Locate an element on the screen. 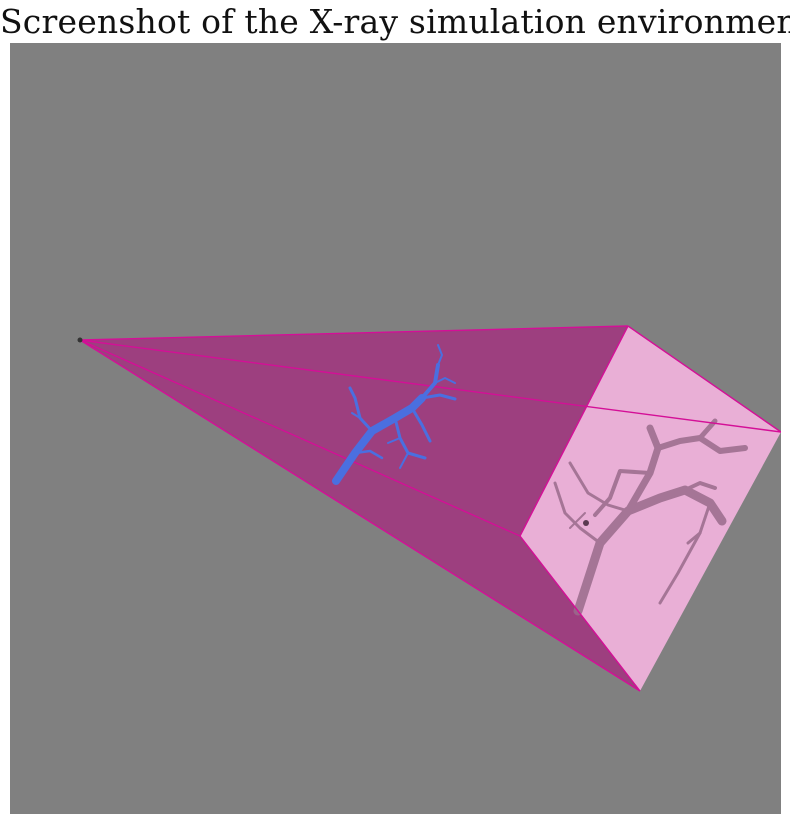 The height and width of the screenshot is (823, 790). xray-source-point-icon is located at coordinates (80, 340).